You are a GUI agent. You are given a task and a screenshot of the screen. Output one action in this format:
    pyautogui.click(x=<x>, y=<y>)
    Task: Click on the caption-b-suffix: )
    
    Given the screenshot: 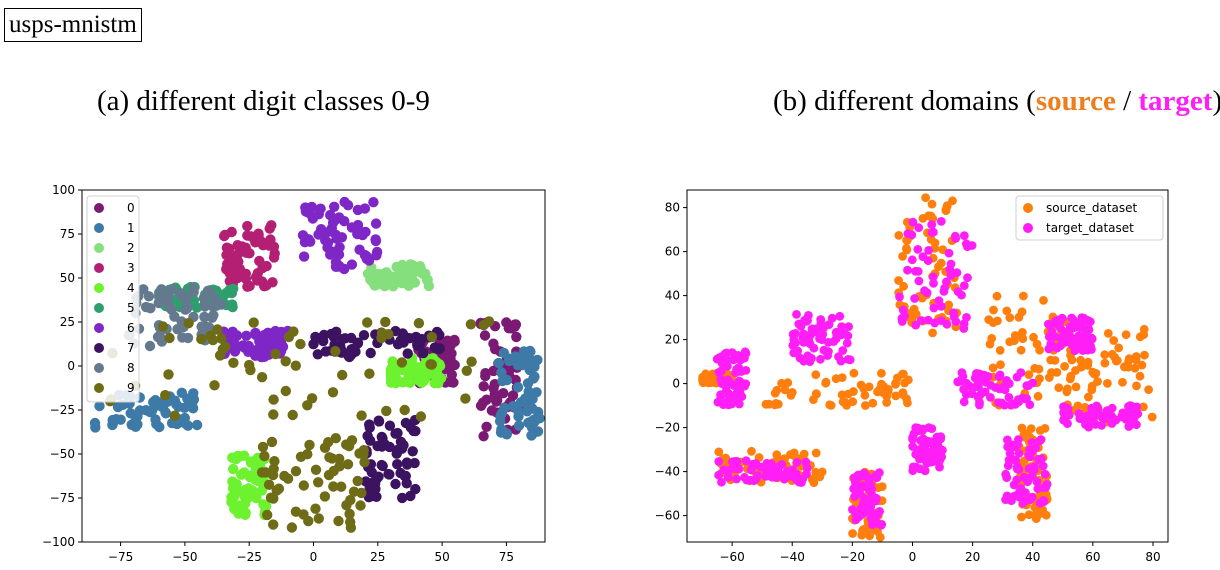 What is the action you would take?
    pyautogui.click(x=1216, y=101)
    